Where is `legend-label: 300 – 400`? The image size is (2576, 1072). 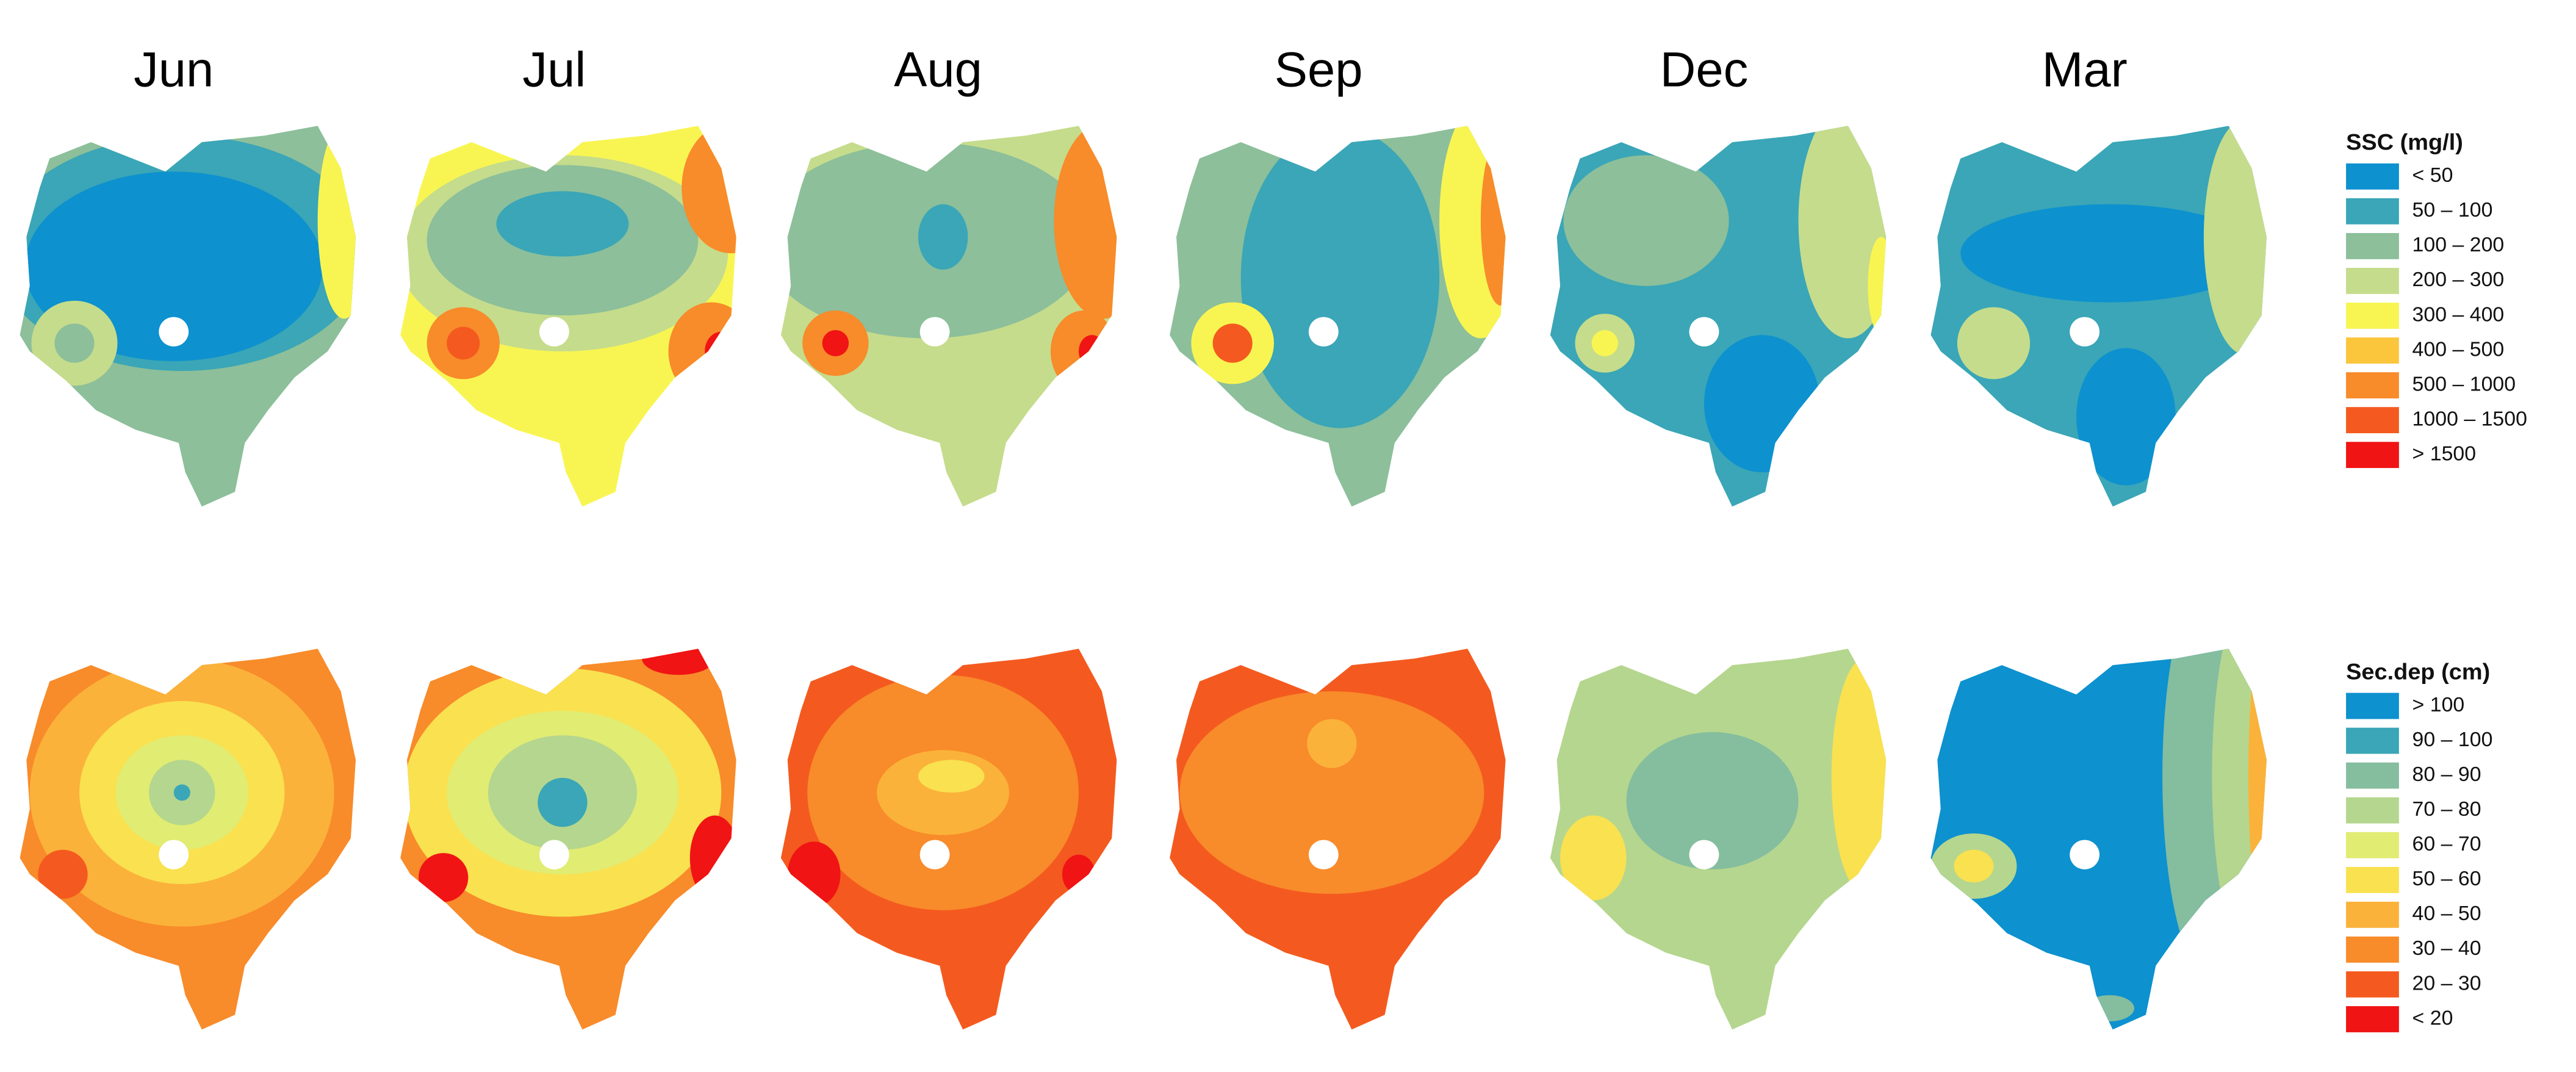 legend-label: 300 – 400 is located at coordinates (2458, 314).